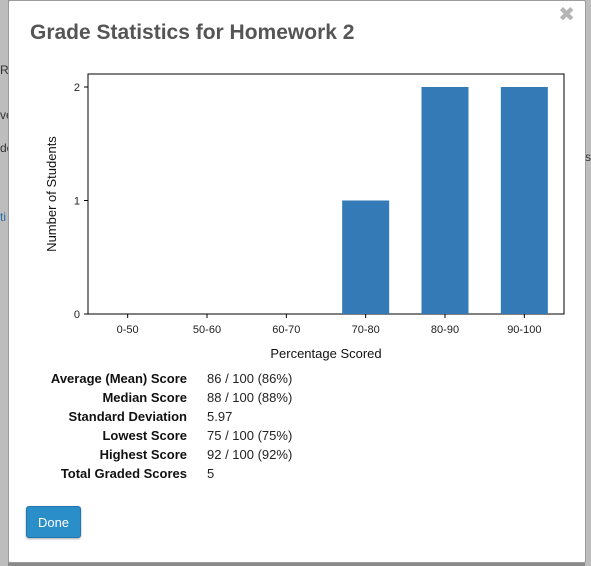 This screenshot has height=566, width=591. I want to click on background-text-fragment: R, so click(4, 70).